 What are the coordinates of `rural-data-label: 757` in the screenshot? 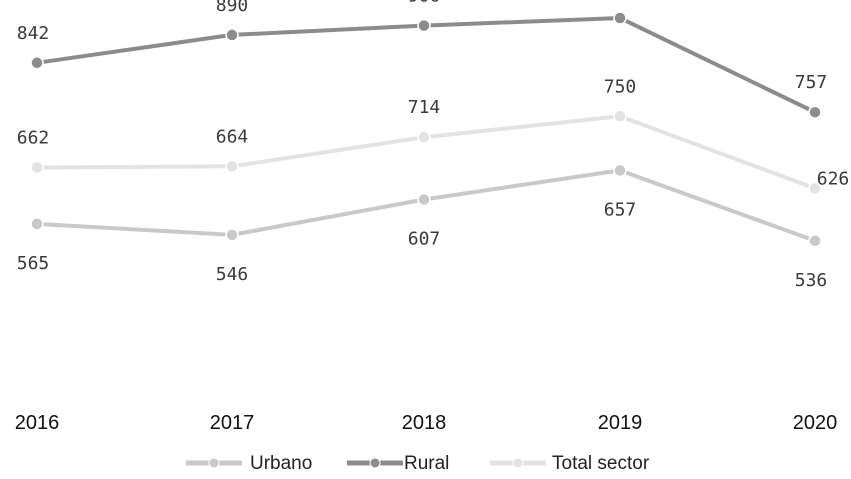 It's located at (811, 82).